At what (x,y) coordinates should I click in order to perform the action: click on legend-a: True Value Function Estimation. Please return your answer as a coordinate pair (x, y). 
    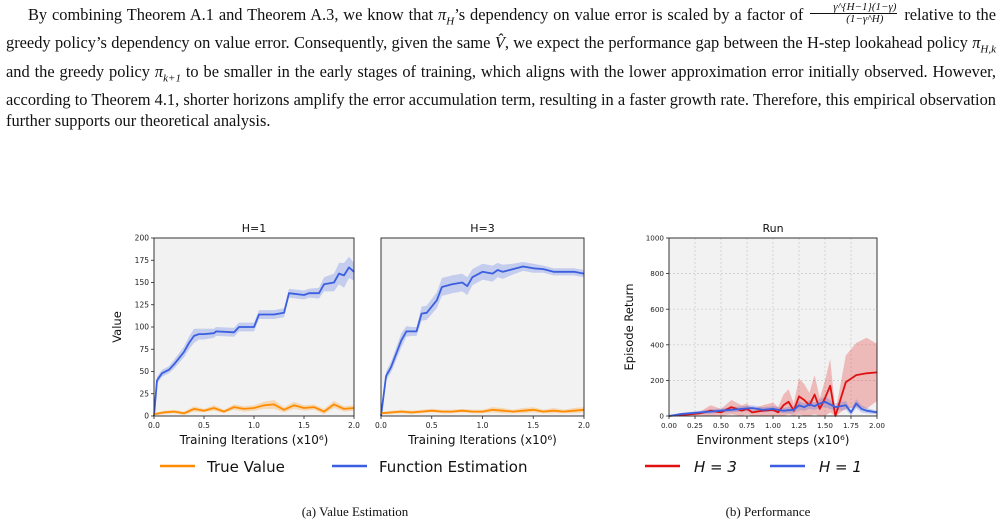
    Looking at the image, I should click on (343, 467).